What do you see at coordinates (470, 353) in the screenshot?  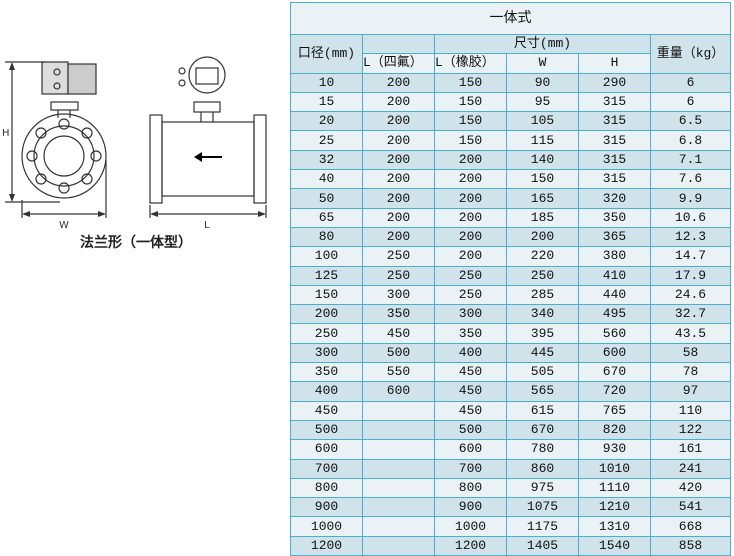 I see `cell-l-rubber: 400` at bounding box center [470, 353].